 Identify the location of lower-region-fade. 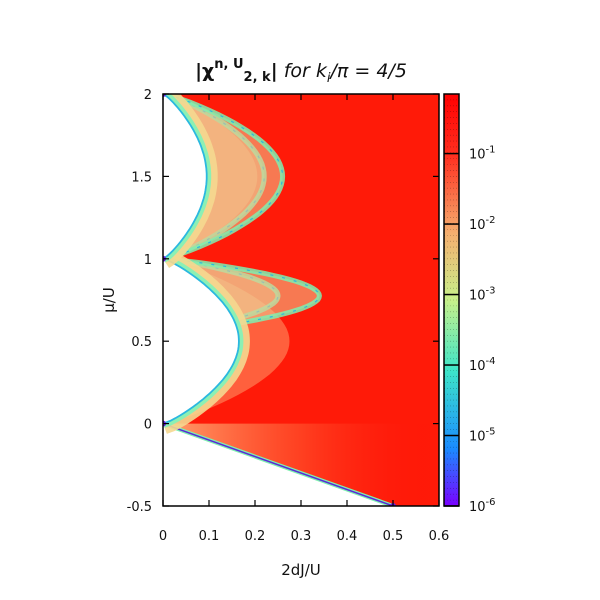
(301, 464).